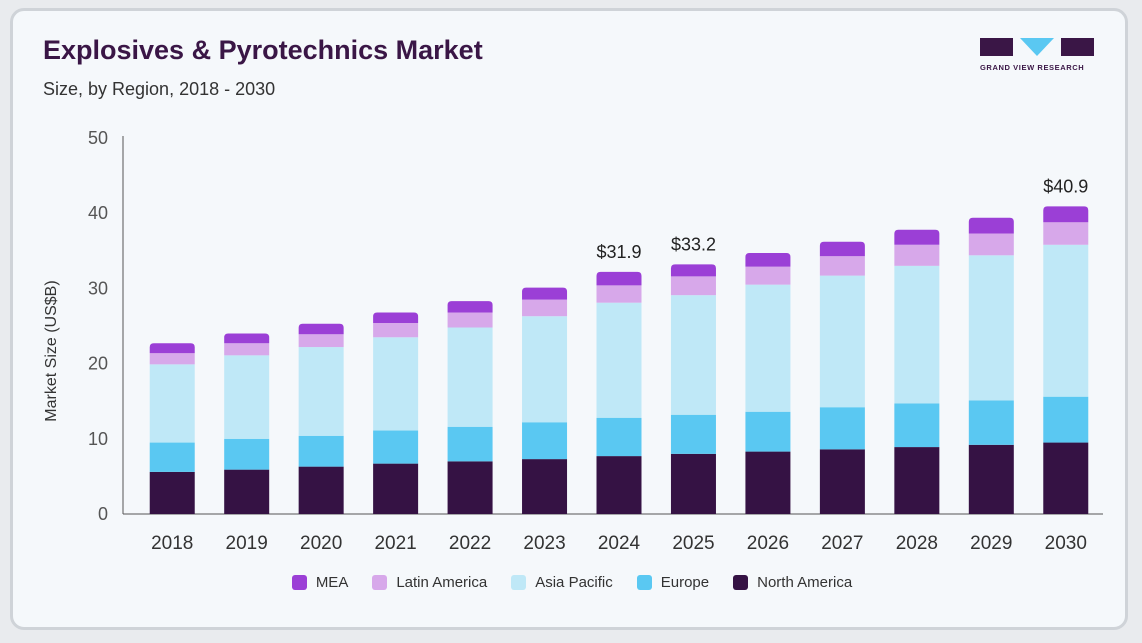 The image size is (1142, 643). What do you see at coordinates (693, 483) in the screenshot?
I see `bar-segment-north-america-2025` at bounding box center [693, 483].